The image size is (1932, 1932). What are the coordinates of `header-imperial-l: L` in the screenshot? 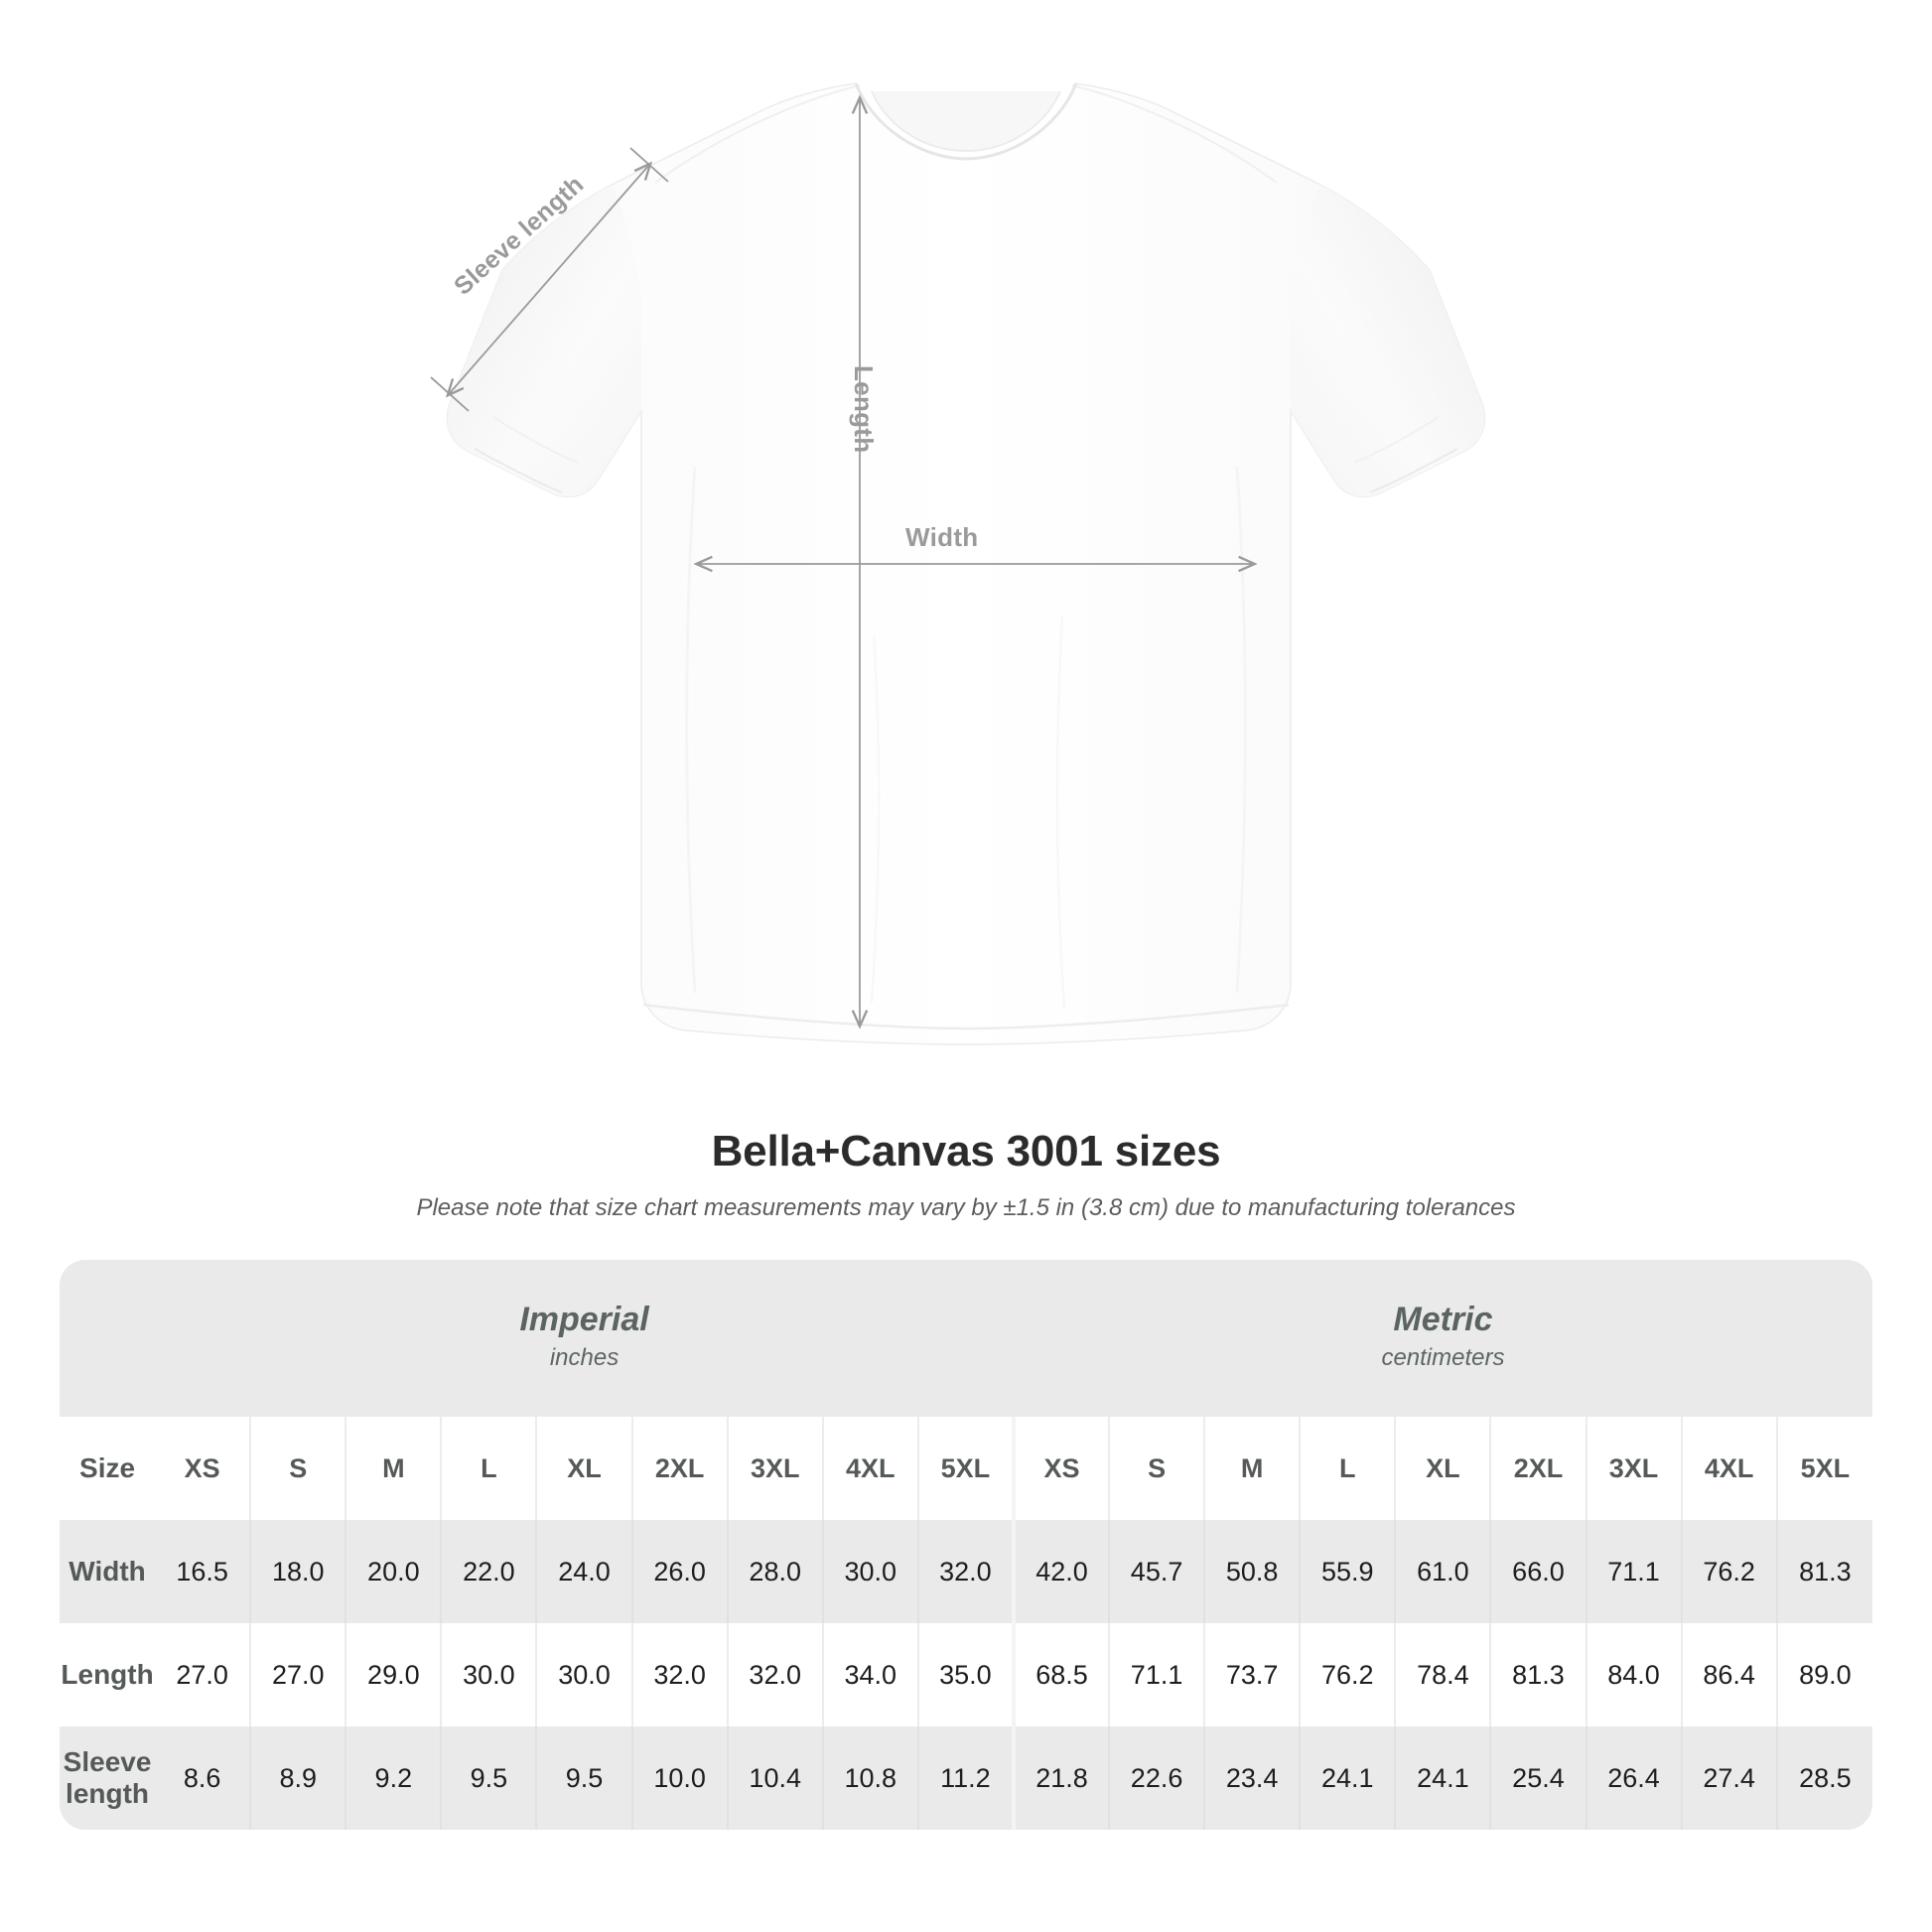 It's located at (489, 1469).